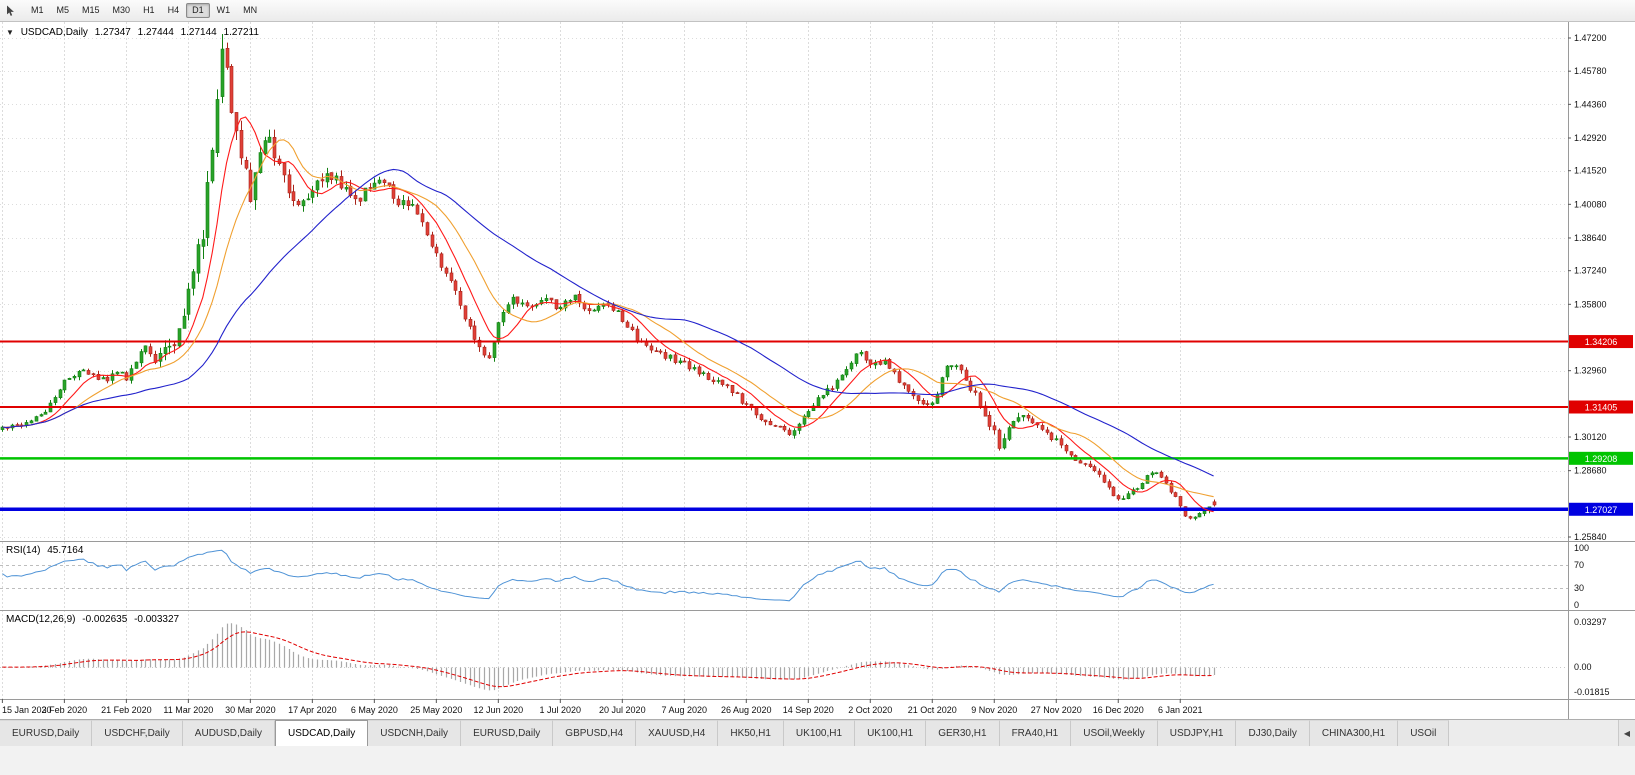 The width and height of the screenshot is (1635, 775). Describe the element at coordinates (1579, 588) in the screenshot. I see `svg-text: 30` at that location.